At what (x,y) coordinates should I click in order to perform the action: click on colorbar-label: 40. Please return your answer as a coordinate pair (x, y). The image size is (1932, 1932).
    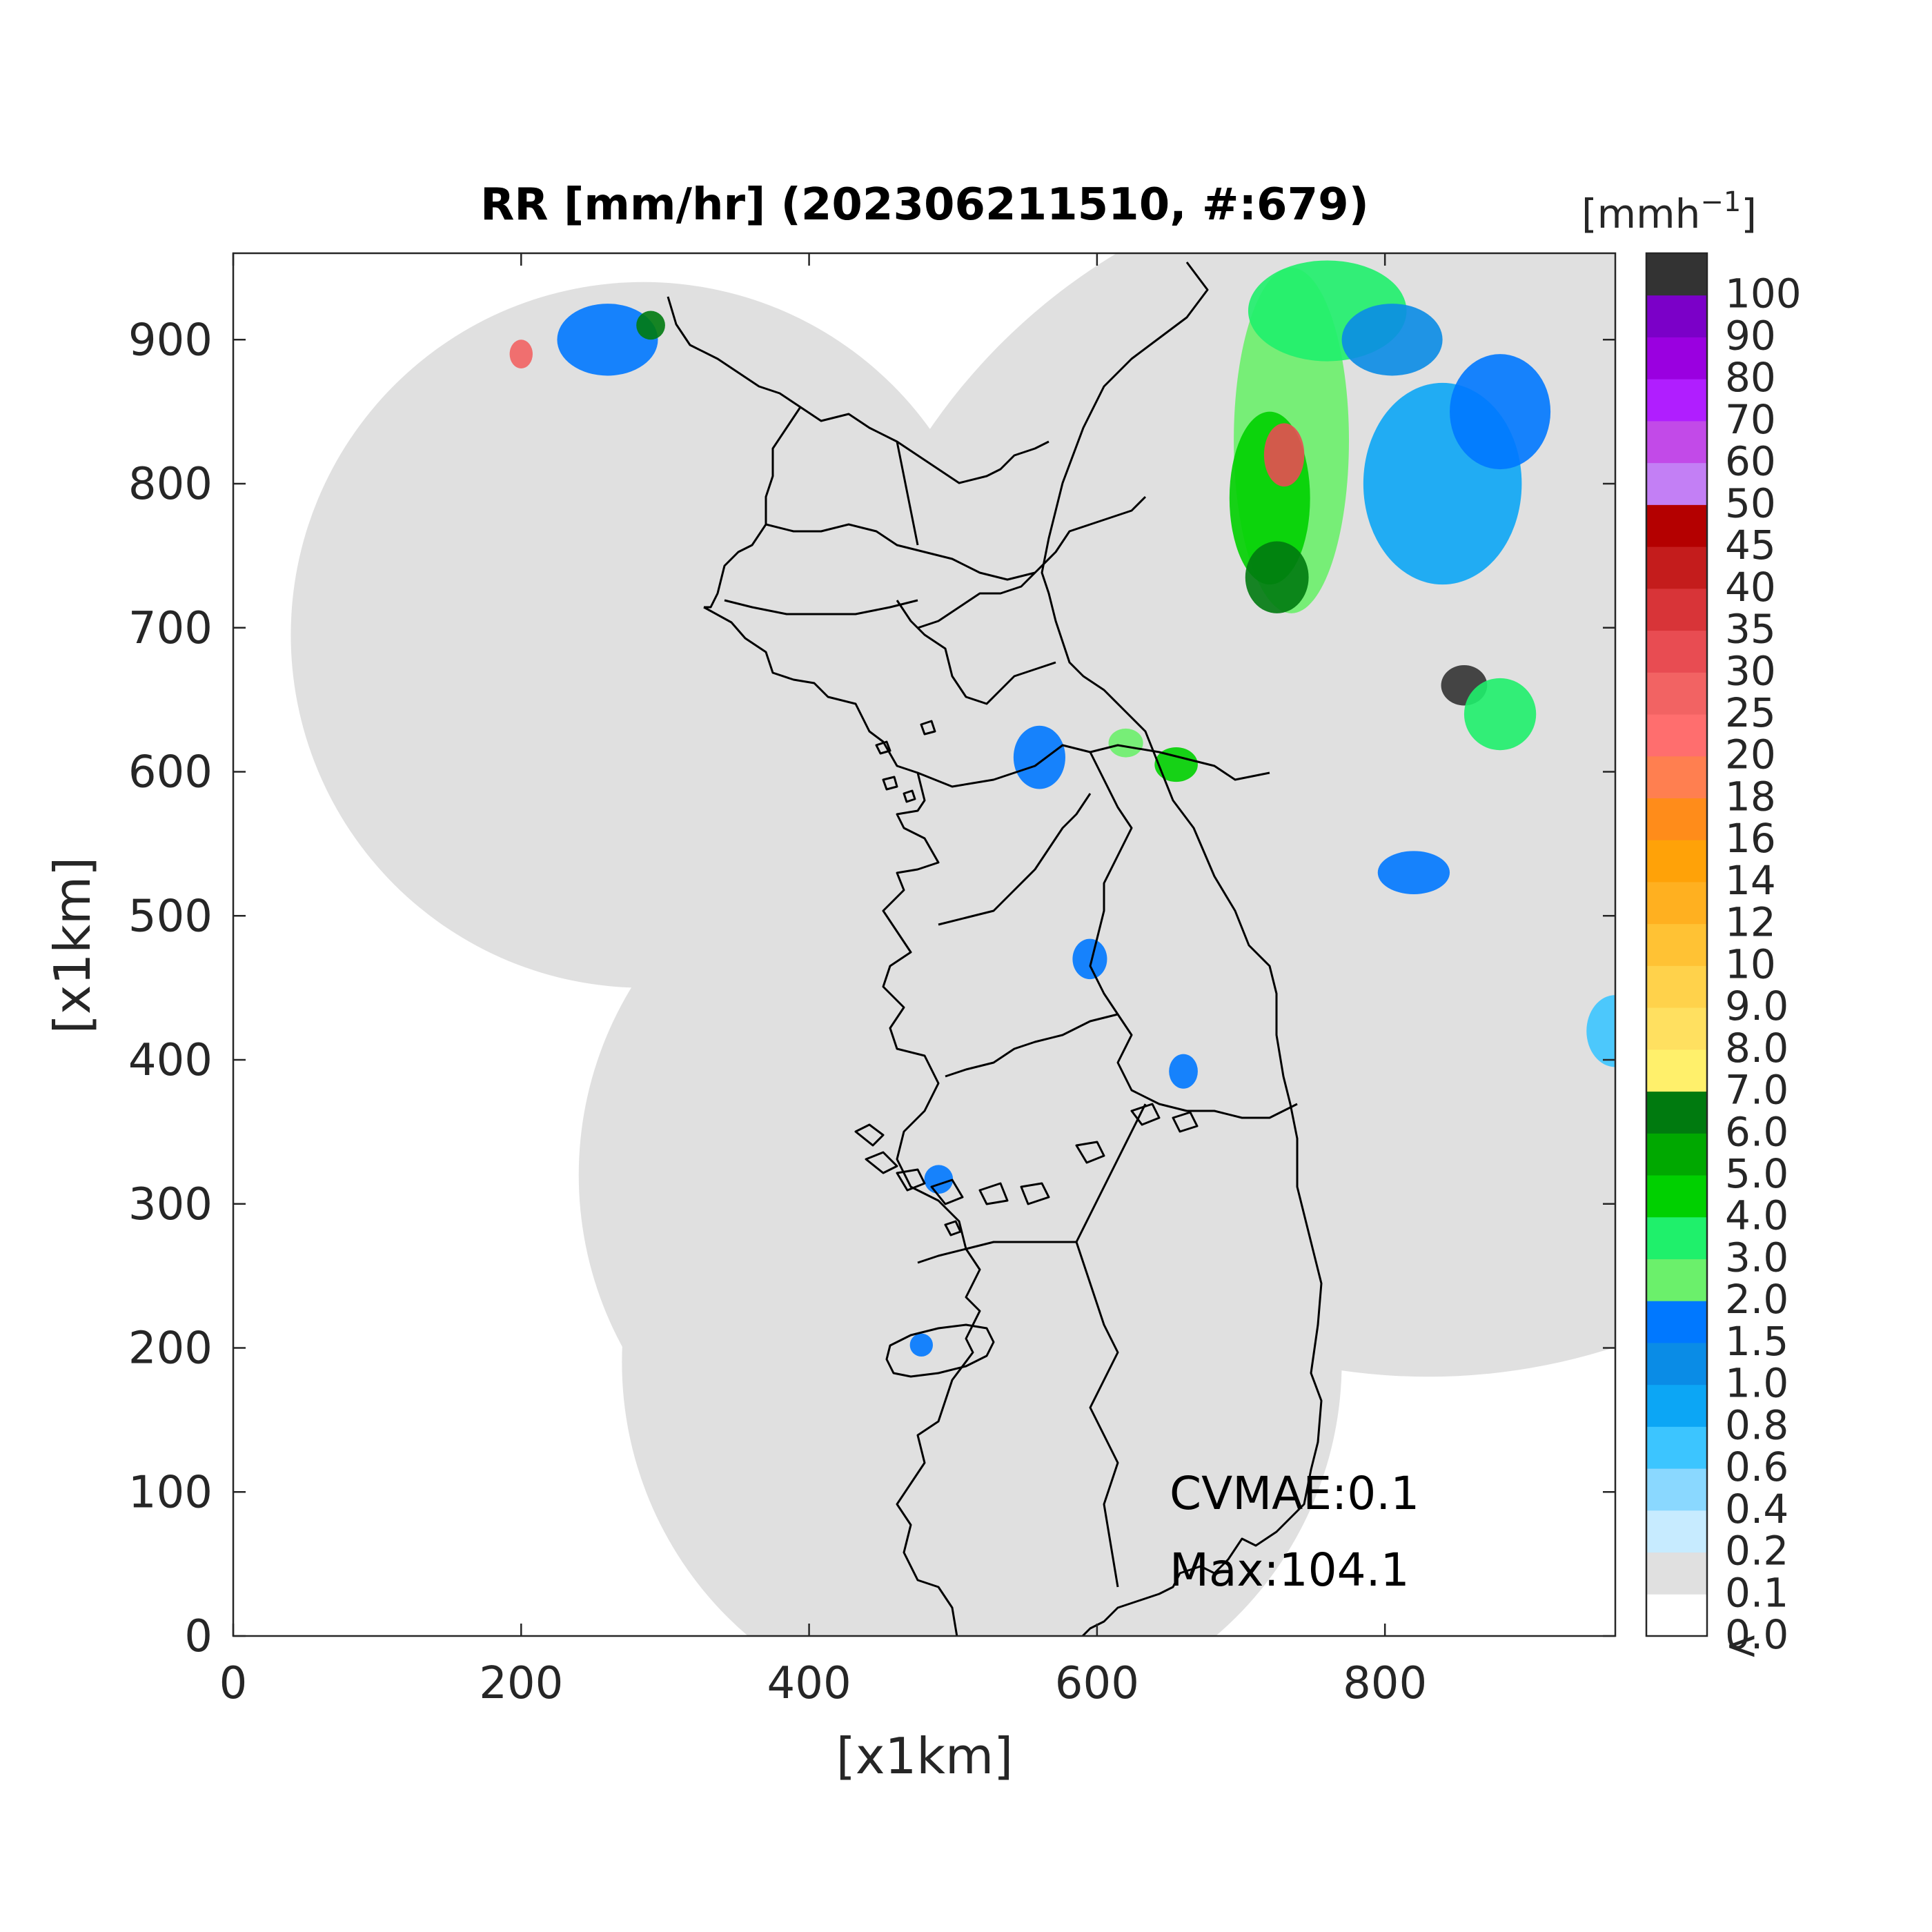
    Looking at the image, I should click on (1750, 587).